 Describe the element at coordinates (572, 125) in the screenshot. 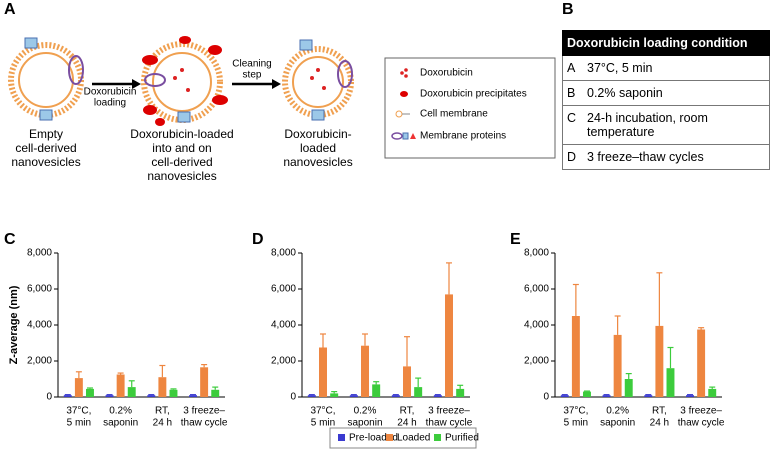

I see `table-cell: C` at that location.